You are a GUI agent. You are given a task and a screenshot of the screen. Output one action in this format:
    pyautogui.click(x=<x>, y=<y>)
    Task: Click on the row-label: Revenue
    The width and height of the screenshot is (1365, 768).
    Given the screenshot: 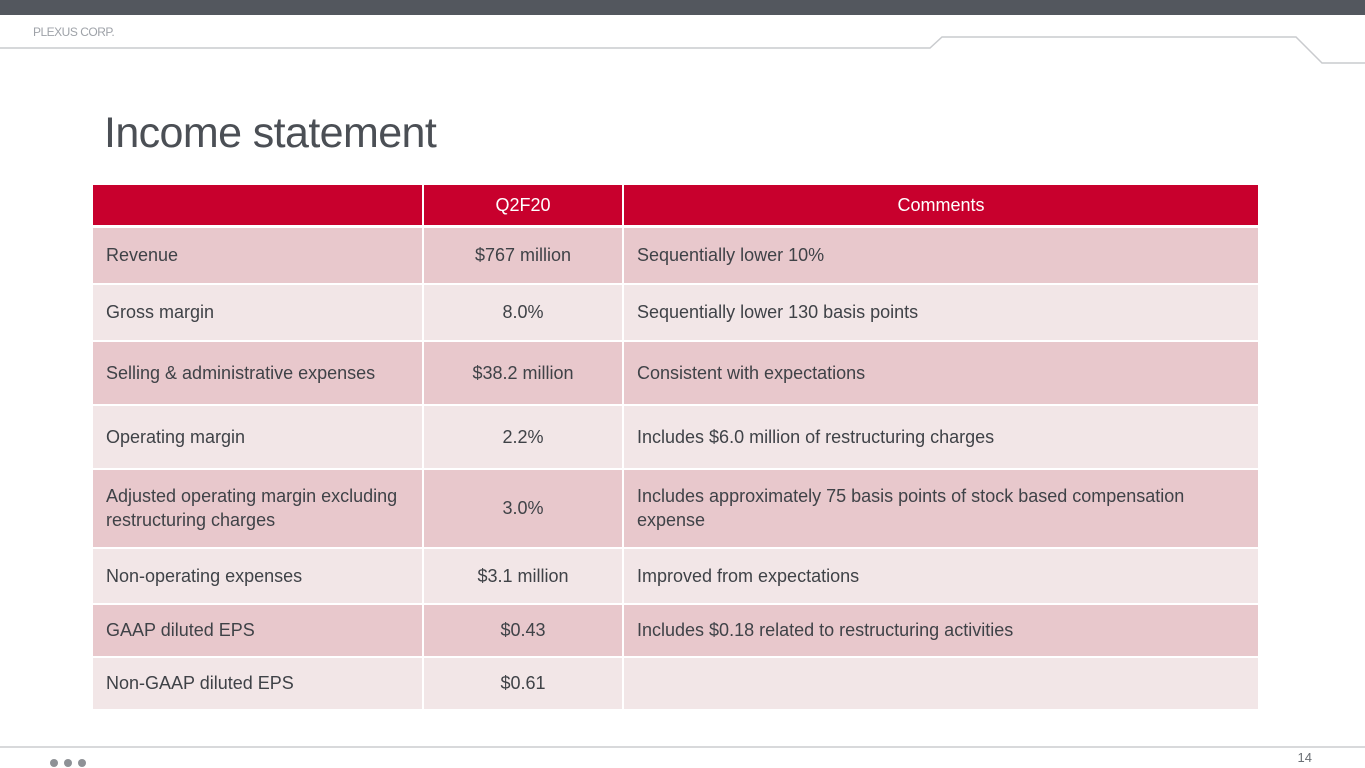 What is the action you would take?
    pyautogui.click(x=258, y=255)
    